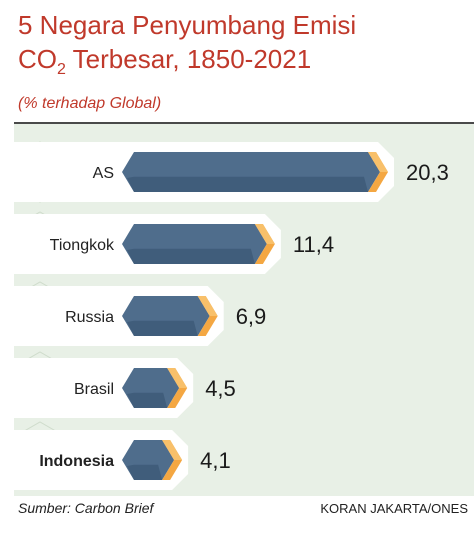 The width and height of the screenshot is (474, 541). I want to click on chart-title-line-2: CO2 Terbesar, 1850-2021, so click(243, 60).